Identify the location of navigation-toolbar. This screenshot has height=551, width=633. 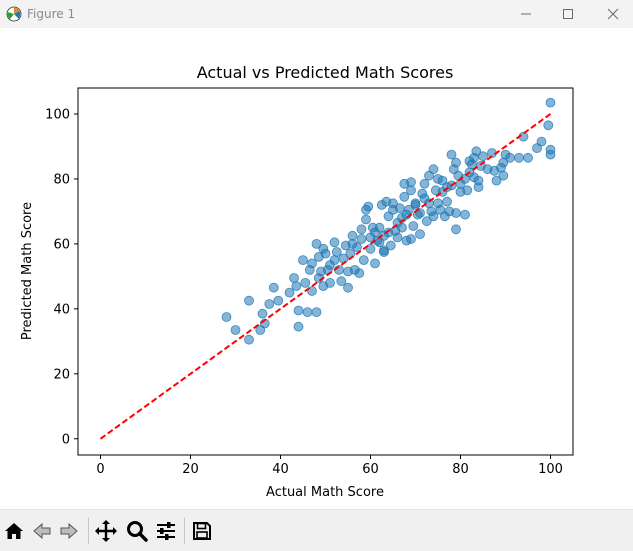
(316, 530).